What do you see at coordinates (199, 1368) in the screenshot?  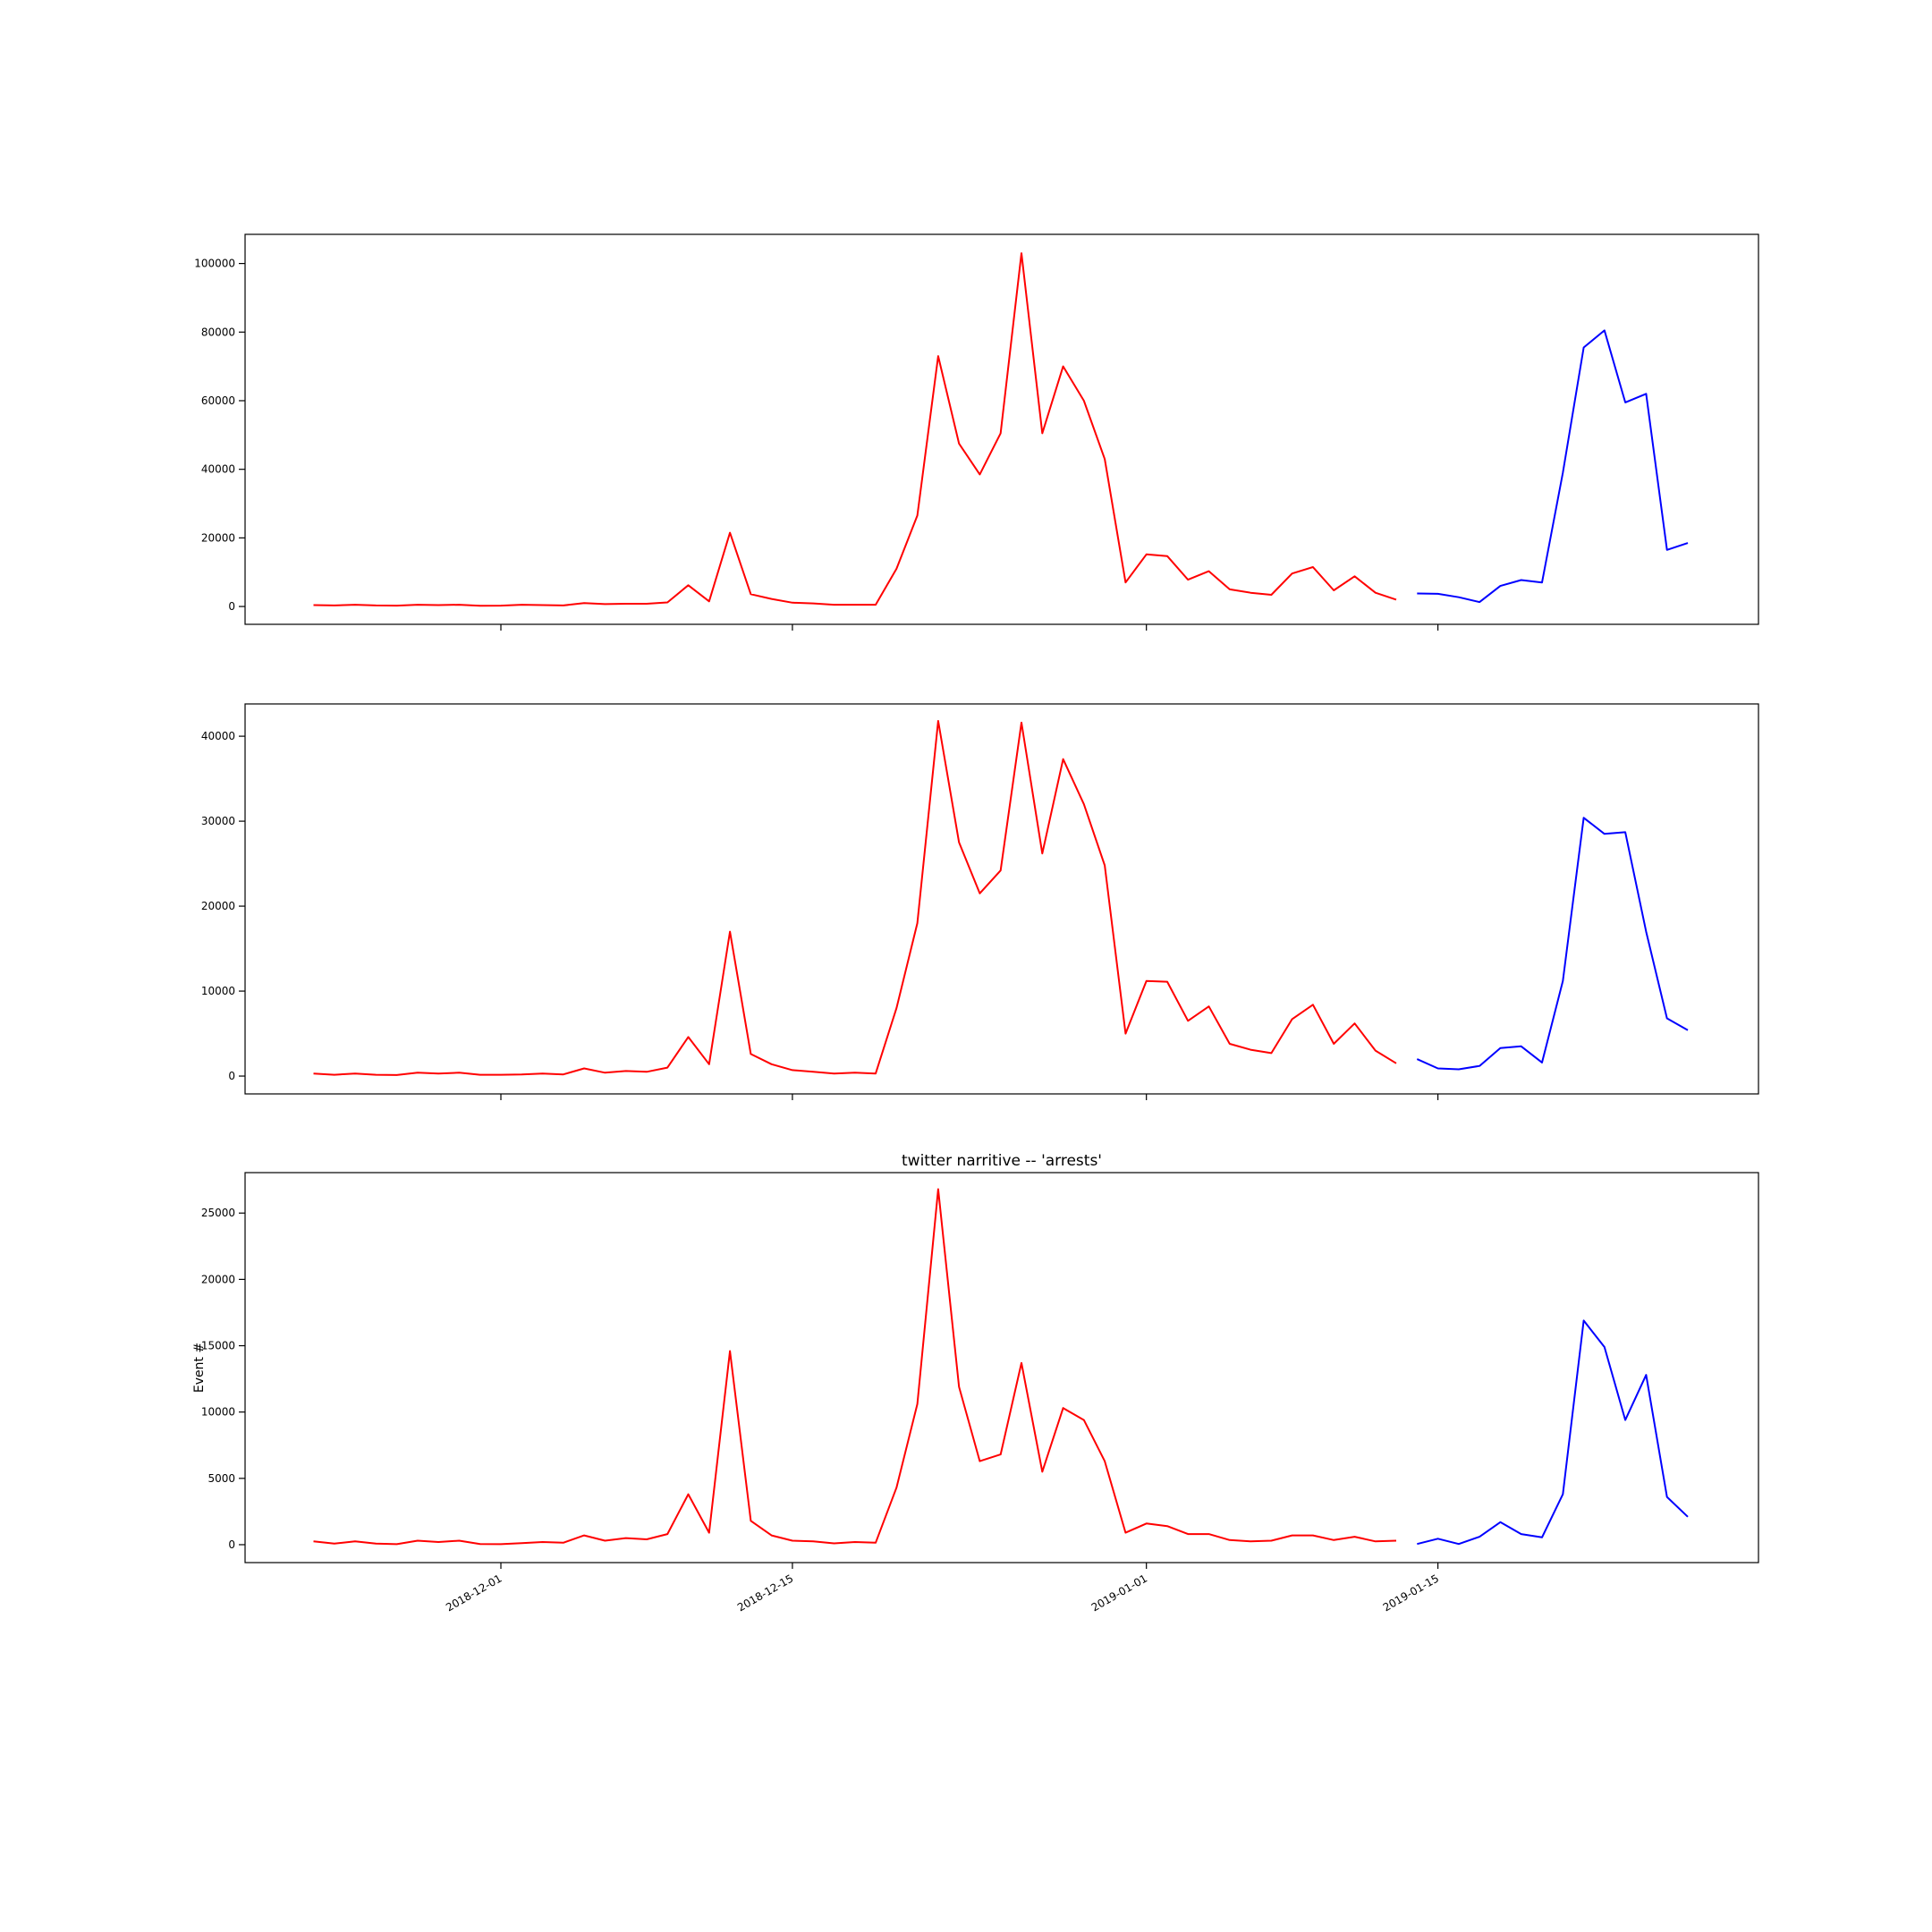 I see `y-axis-label: Event #` at bounding box center [199, 1368].